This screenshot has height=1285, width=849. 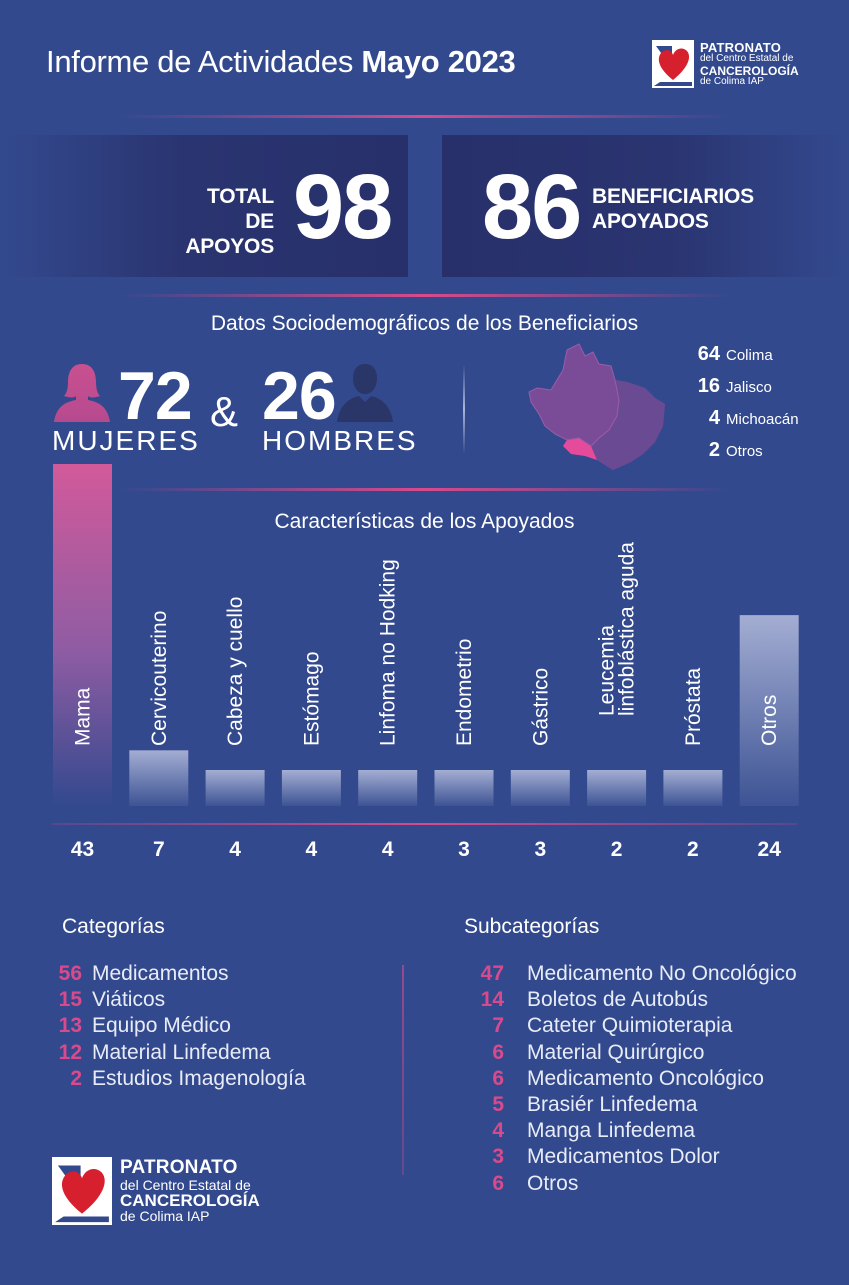 What do you see at coordinates (388, 652) in the screenshot?
I see `category-label-5: Linfoma no Hodking` at bounding box center [388, 652].